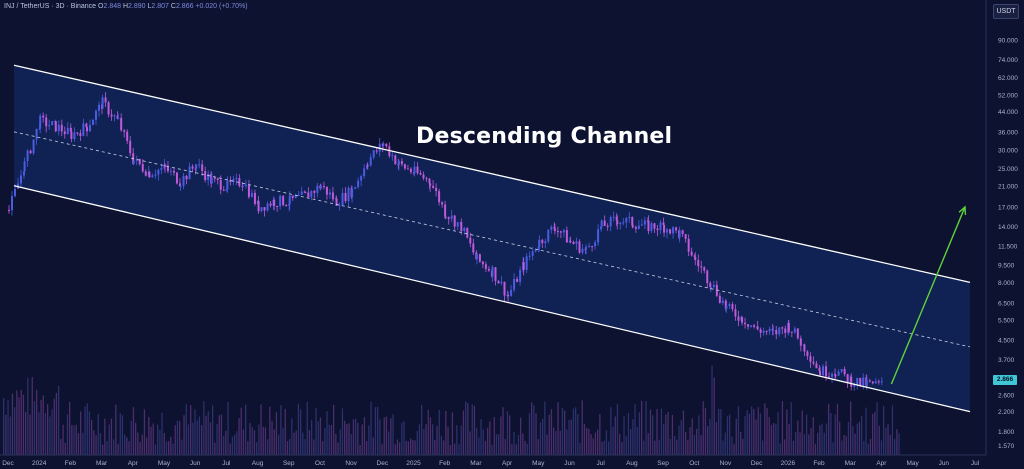 This screenshot has width=1024, height=469. Describe the element at coordinates (1005, 380) in the screenshot. I see `last-price-tag: 2.866` at that location.